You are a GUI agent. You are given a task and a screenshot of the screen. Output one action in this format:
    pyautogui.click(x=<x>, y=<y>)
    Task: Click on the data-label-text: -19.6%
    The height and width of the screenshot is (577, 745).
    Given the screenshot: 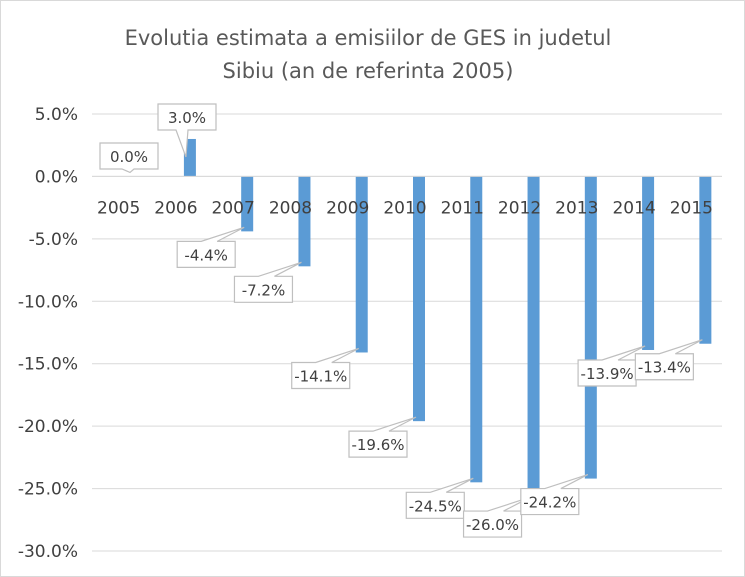 What is the action you would take?
    pyautogui.click(x=377, y=445)
    